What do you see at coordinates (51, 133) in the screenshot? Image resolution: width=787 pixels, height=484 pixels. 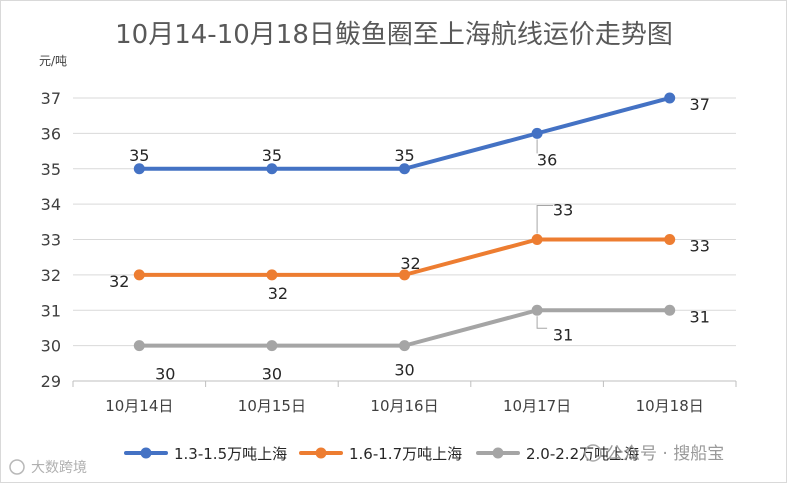 I see `y-tick-label: 36` at bounding box center [51, 133].